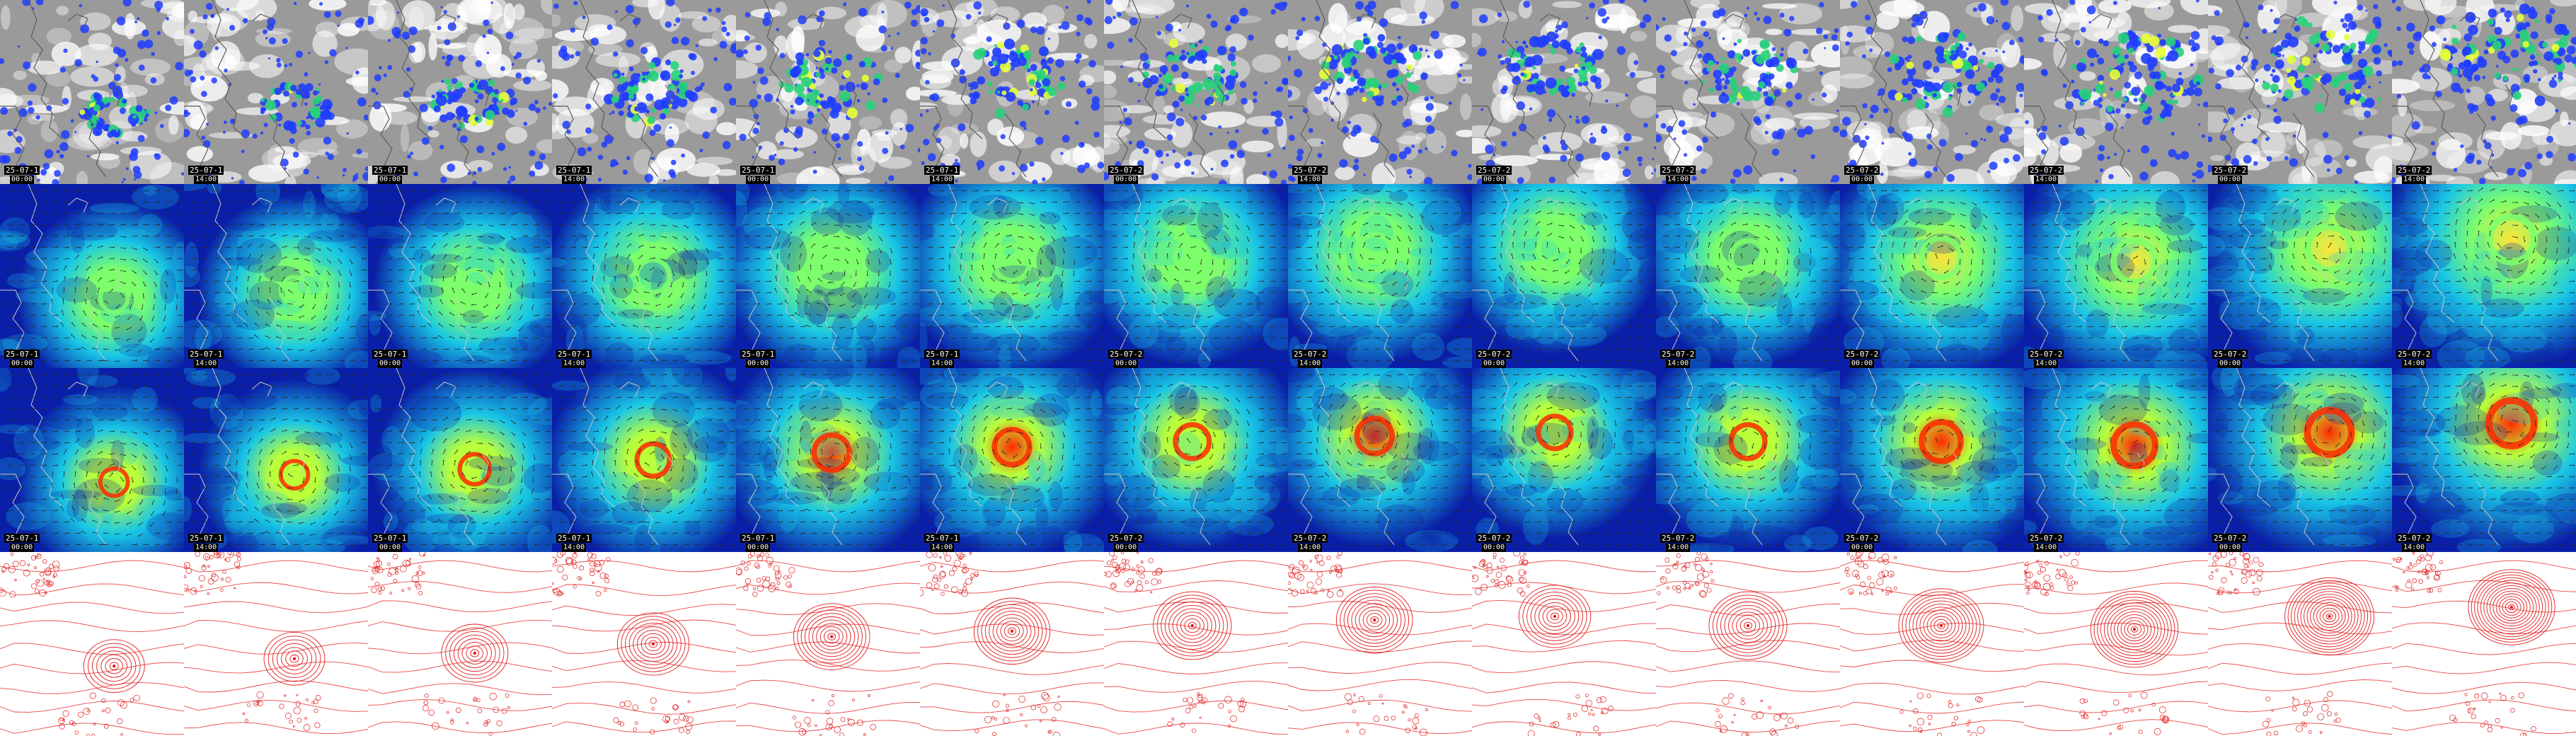  I want to click on forecast-frame-satellite: 25-07-2 00:00, so click(1196, 92).